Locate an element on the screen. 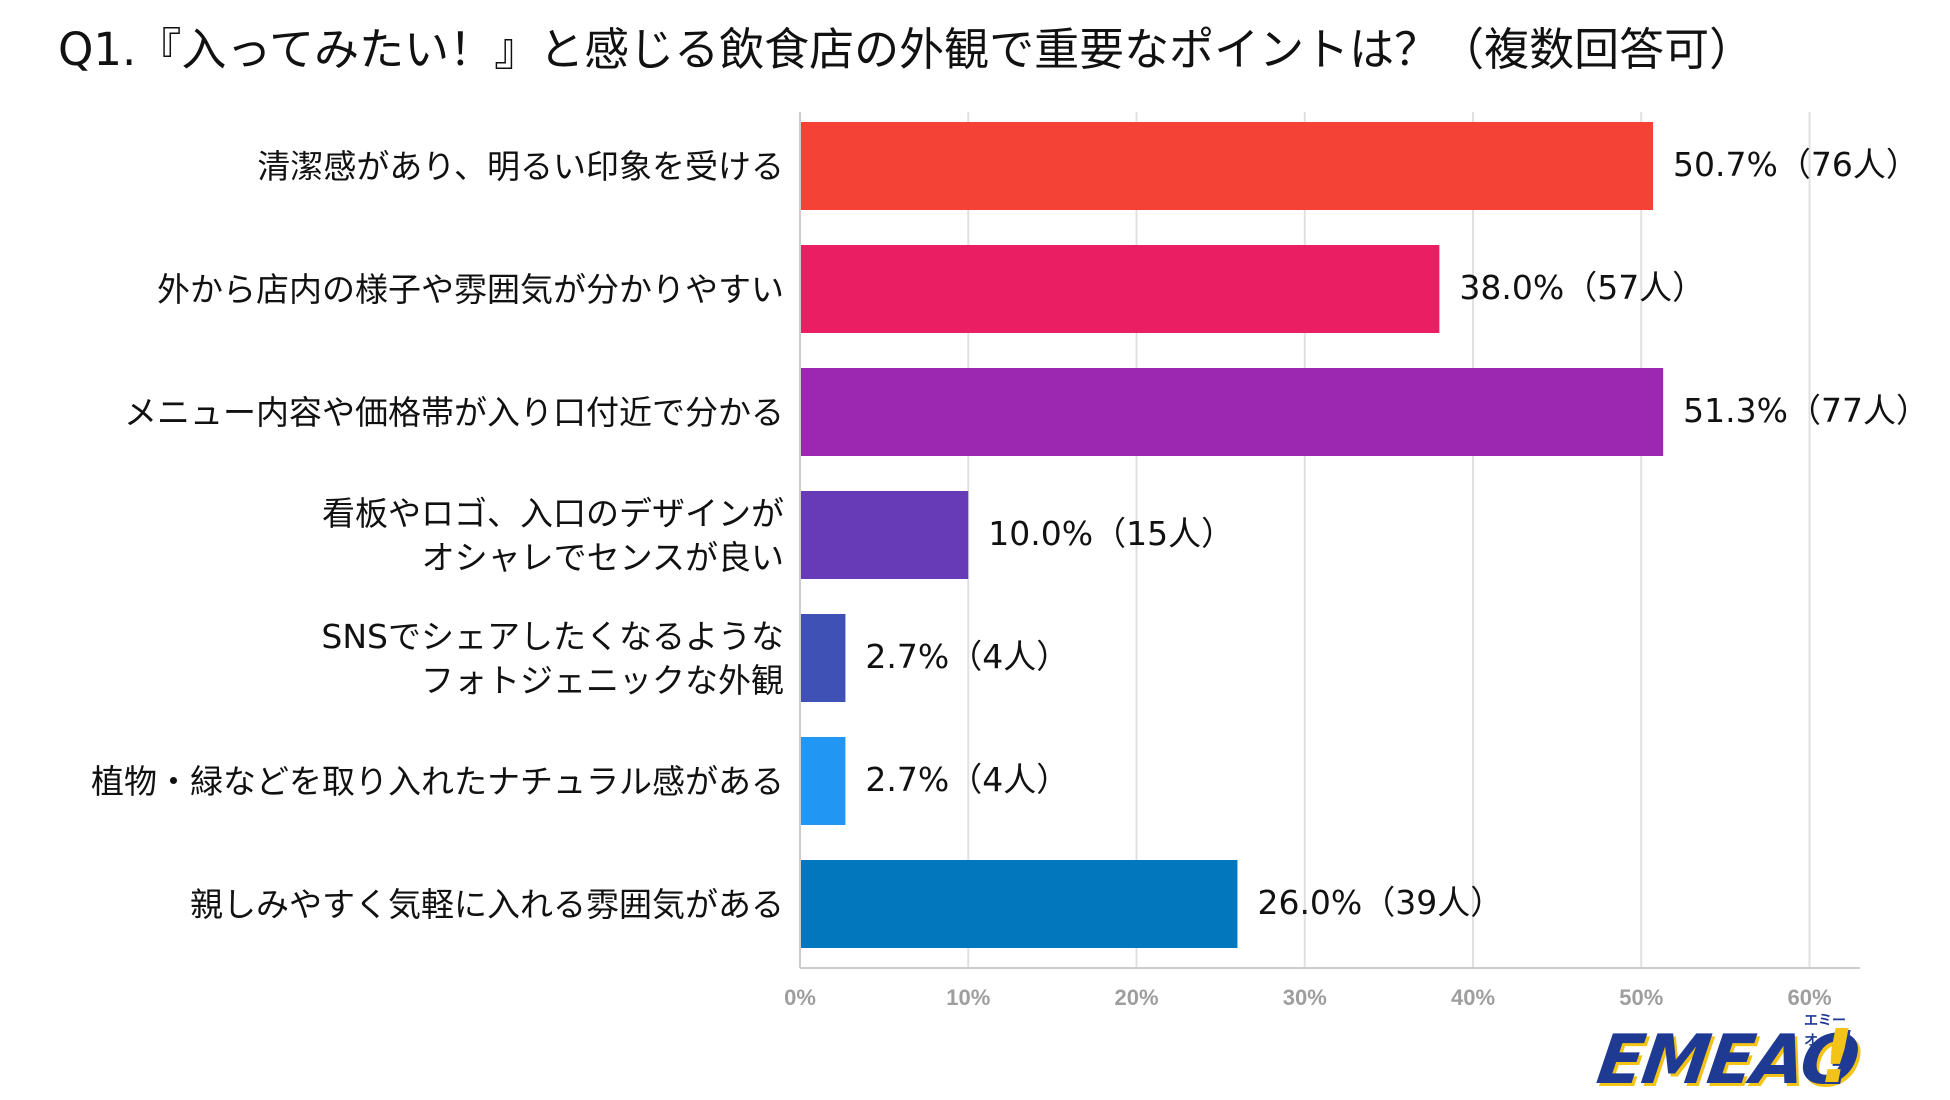  value-label: 26.0%（39人） is located at coordinates (1380, 902).